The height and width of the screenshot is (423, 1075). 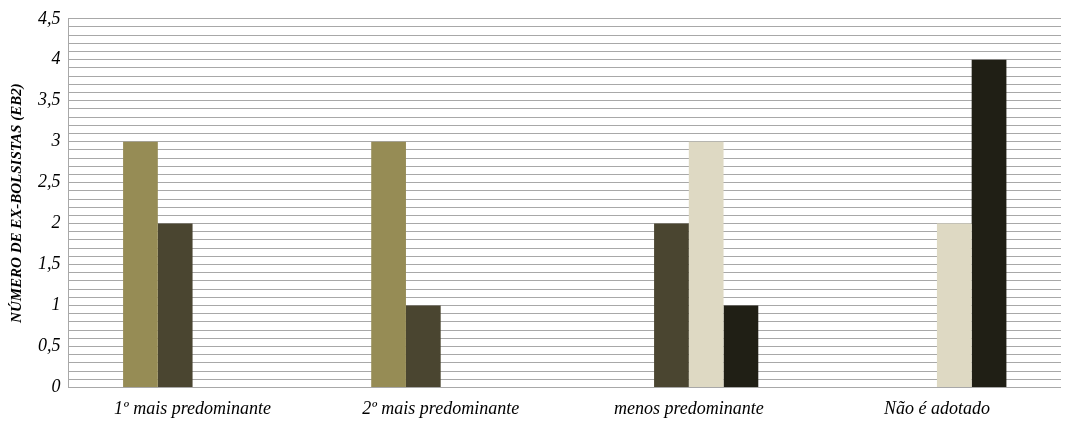 What do you see at coordinates (56, 58) in the screenshot?
I see `y-tick-label: 4` at bounding box center [56, 58].